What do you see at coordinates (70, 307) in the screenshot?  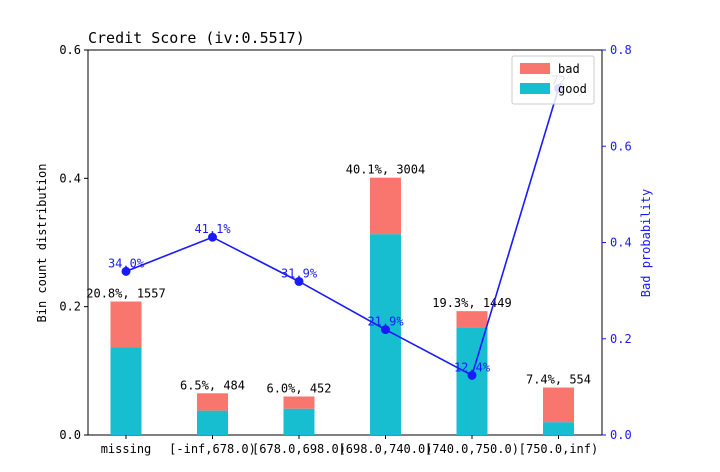 I see `left-tick-label: 0.2` at bounding box center [70, 307].